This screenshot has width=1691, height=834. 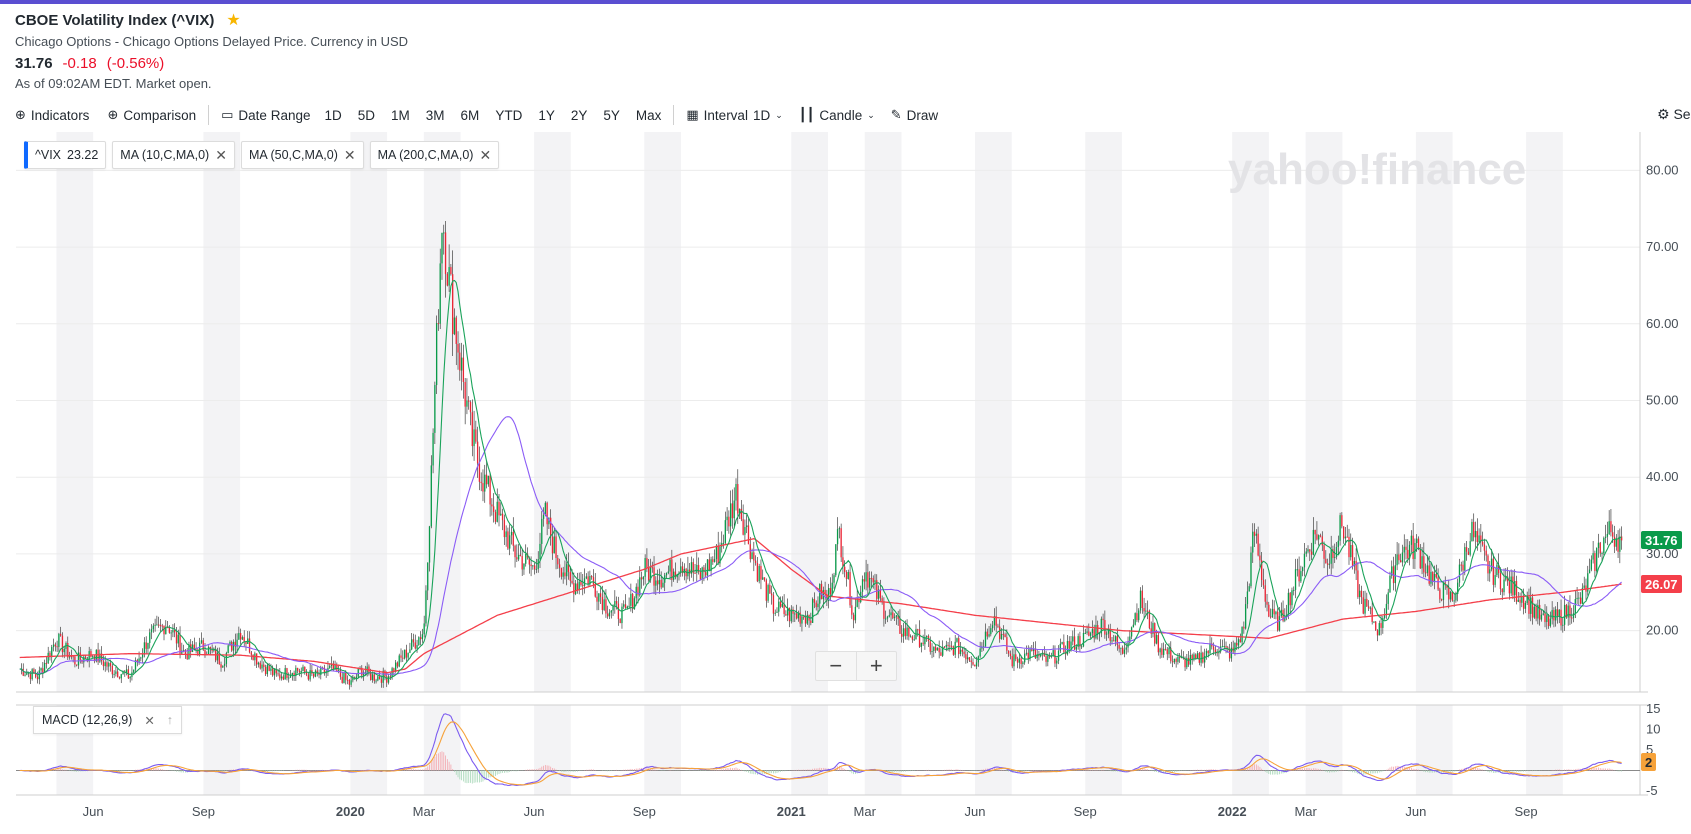 What do you see at coordinates (434, 155) in the screenshot?
I see `ma200-chip: MA (200,C,MA,0) ✕` at bounding box center [434, 155].